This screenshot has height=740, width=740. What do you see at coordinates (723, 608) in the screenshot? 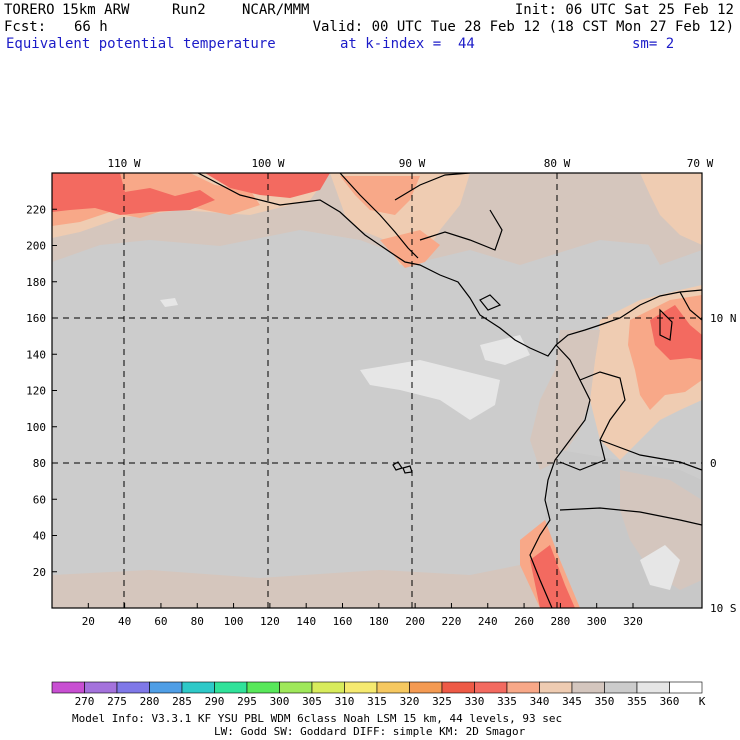
I see `lat-label: 10 S` at bounding box center [723, 608].